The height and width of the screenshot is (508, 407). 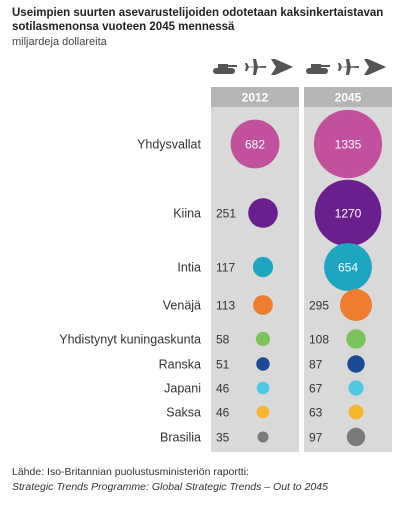 What do you see at coordinates (316, 389) in the screenshot?
I see `value-label-2045: 67` at bounding box center [316, 389].